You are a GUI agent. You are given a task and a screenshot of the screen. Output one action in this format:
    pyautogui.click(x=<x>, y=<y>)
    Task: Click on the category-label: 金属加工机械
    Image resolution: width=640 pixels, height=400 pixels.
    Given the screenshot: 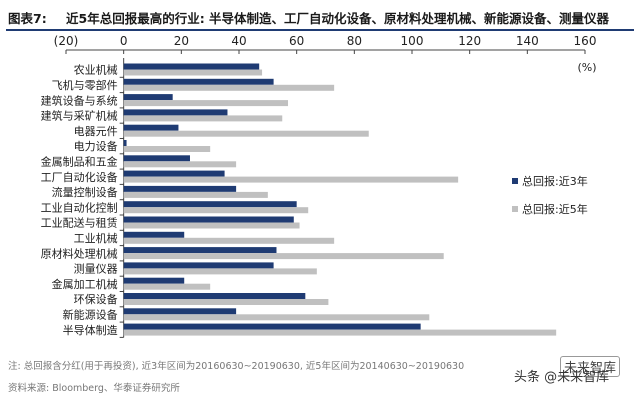 What is the action you would take?
    pyautogui.click(x=85, y=284)
    